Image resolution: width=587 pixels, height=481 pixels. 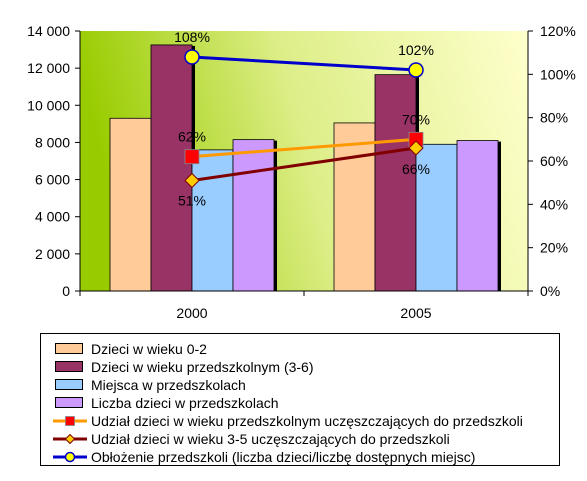 I want to click on data-label: 108%, so click(x=192, y=37).